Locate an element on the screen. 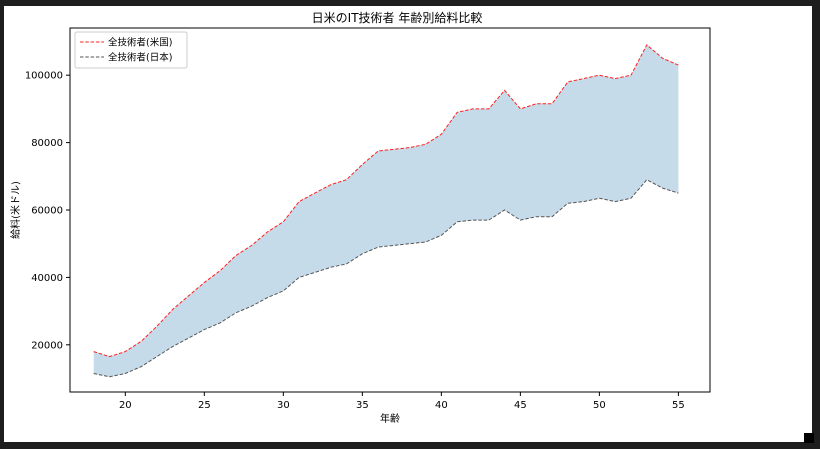 The height and width of the screenshot is (449, 820). legend: 全技術者(米国) 全技術者(日本) is located at coordinates (131, 50).